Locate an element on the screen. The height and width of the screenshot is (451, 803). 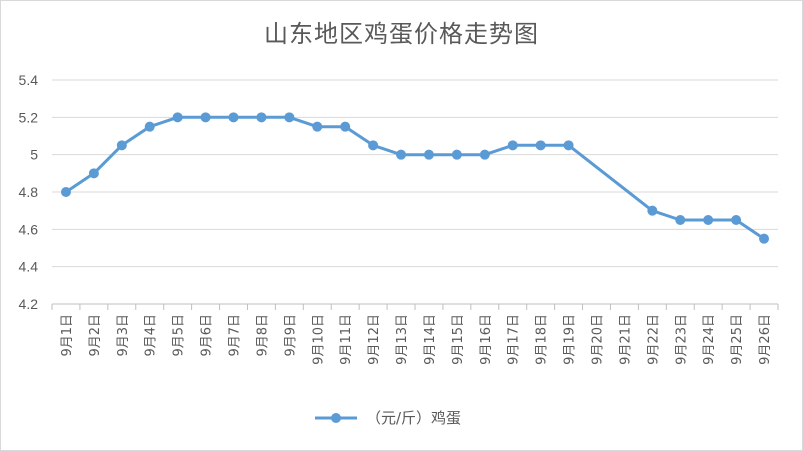
x-tick-label: 9月13日 is located at coordinates (402, 339).